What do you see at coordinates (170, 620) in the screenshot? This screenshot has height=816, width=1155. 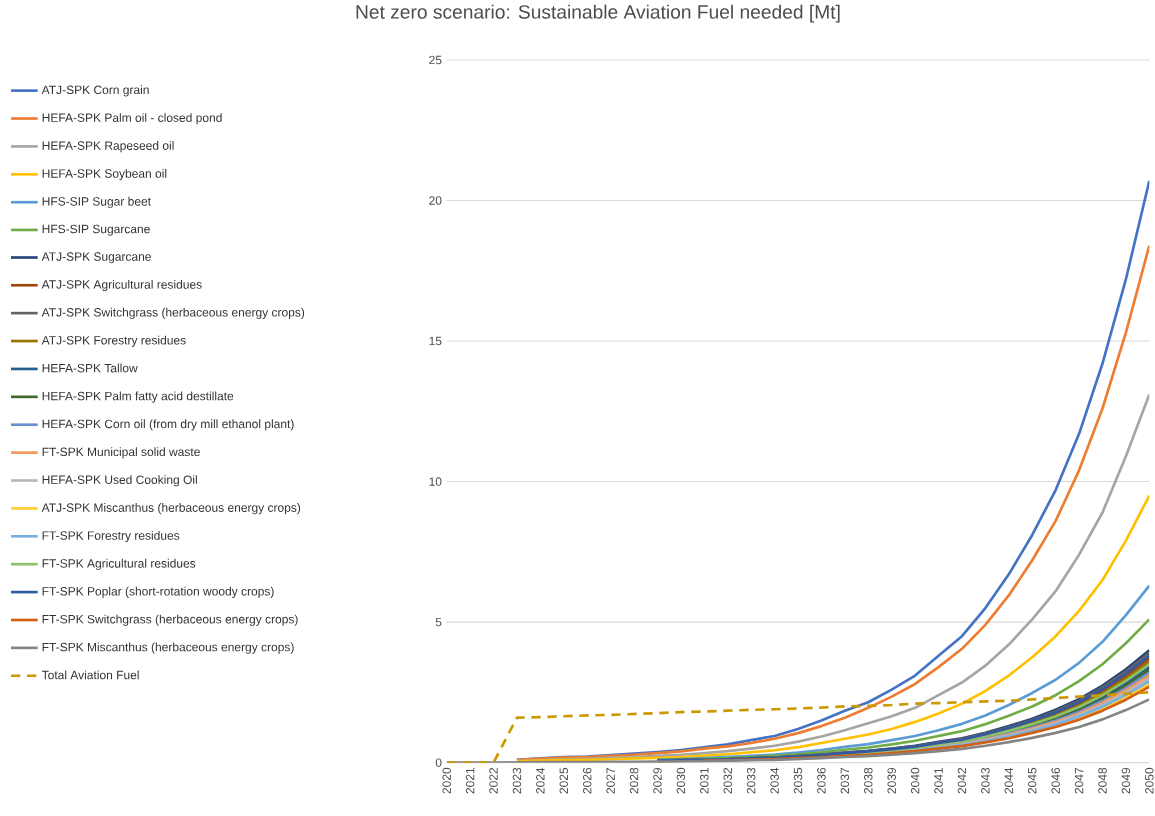 I see `legend-label: FT-SPK Switchgrass (herbaceous energy crops)` at bounding box center [170, 620].